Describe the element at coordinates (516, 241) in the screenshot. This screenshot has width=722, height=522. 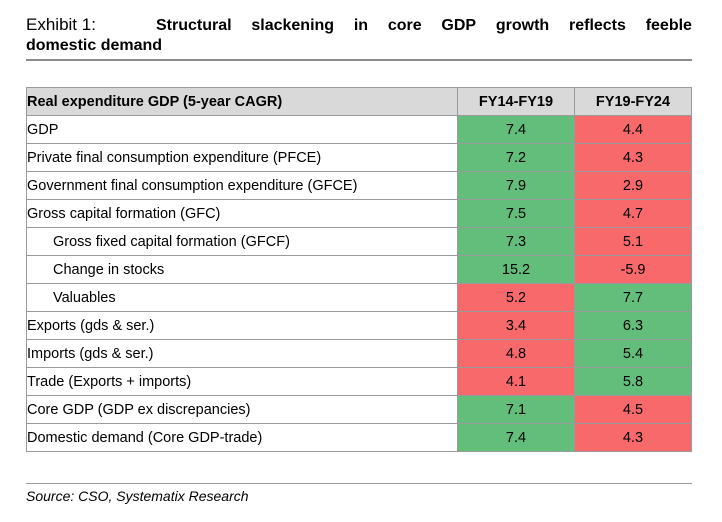
I see `cell-fy14-fy19: 7.3` at that location.